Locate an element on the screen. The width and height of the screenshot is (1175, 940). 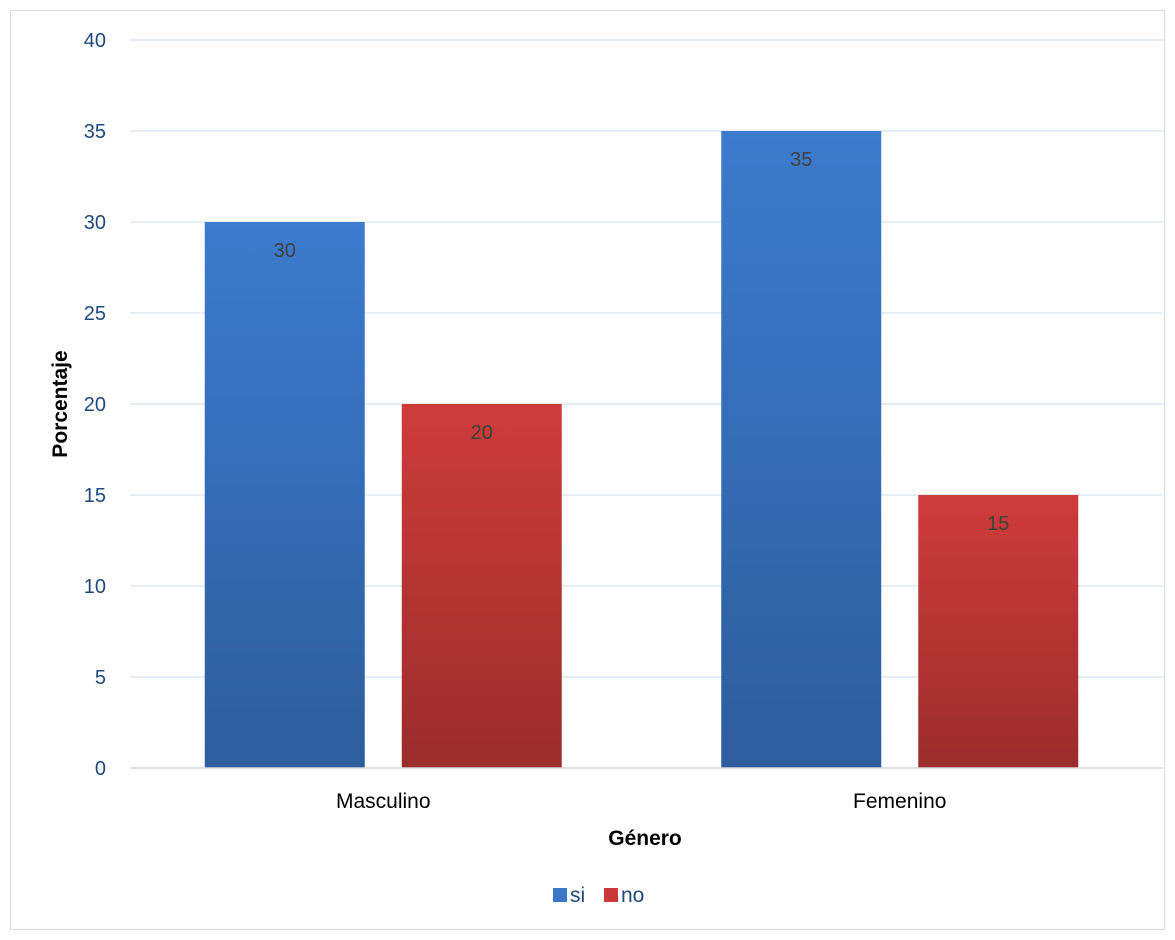
y-axis-title: Porcentaje is located at coordinates (60, 403).